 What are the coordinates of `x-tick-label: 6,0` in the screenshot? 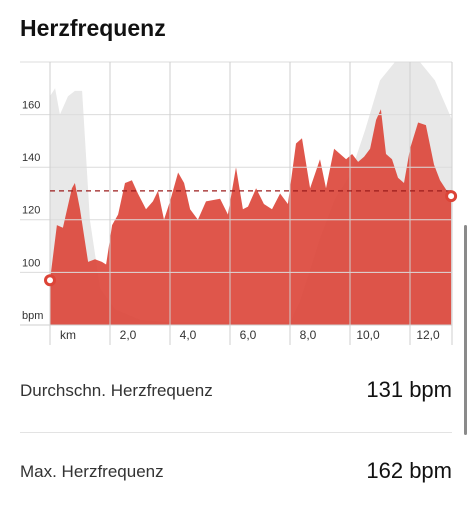 It's located at (248, 335).